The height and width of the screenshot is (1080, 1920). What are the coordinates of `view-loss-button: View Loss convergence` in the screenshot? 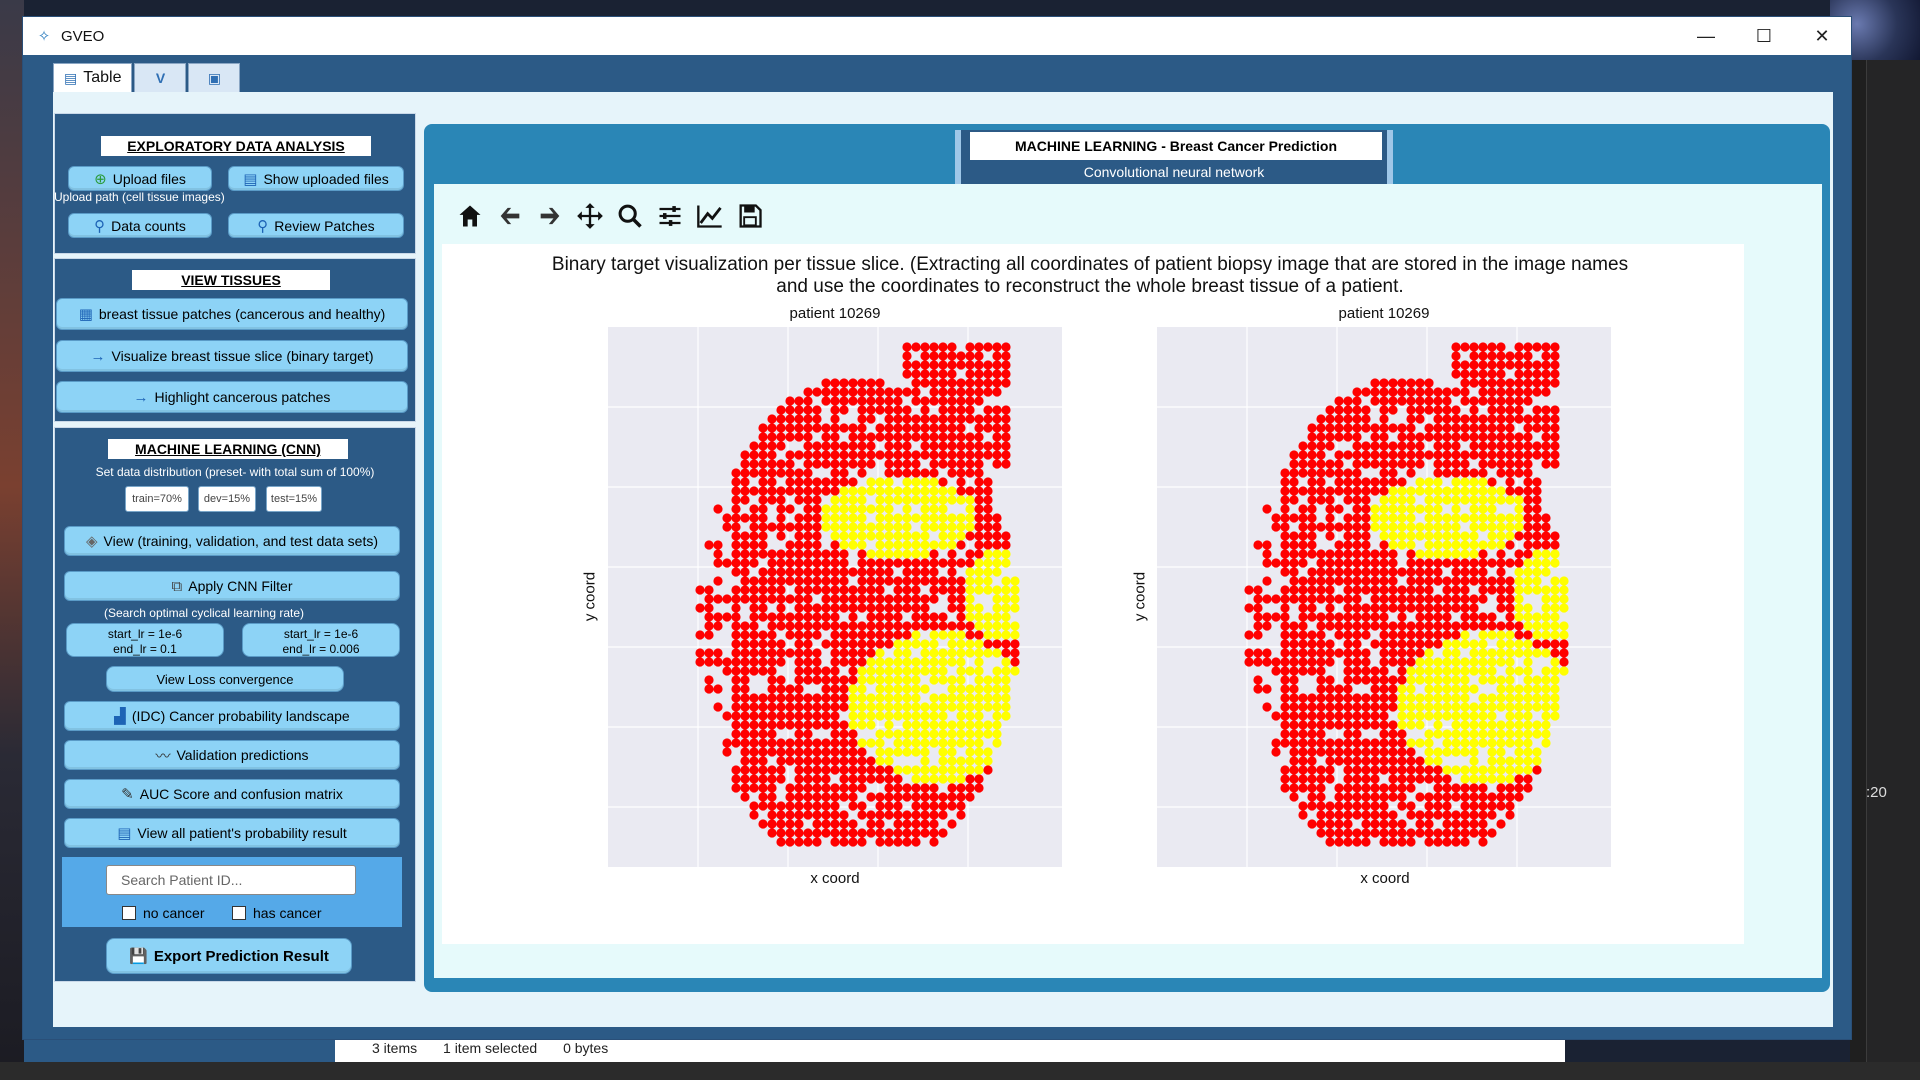 It's located at (225, 679).